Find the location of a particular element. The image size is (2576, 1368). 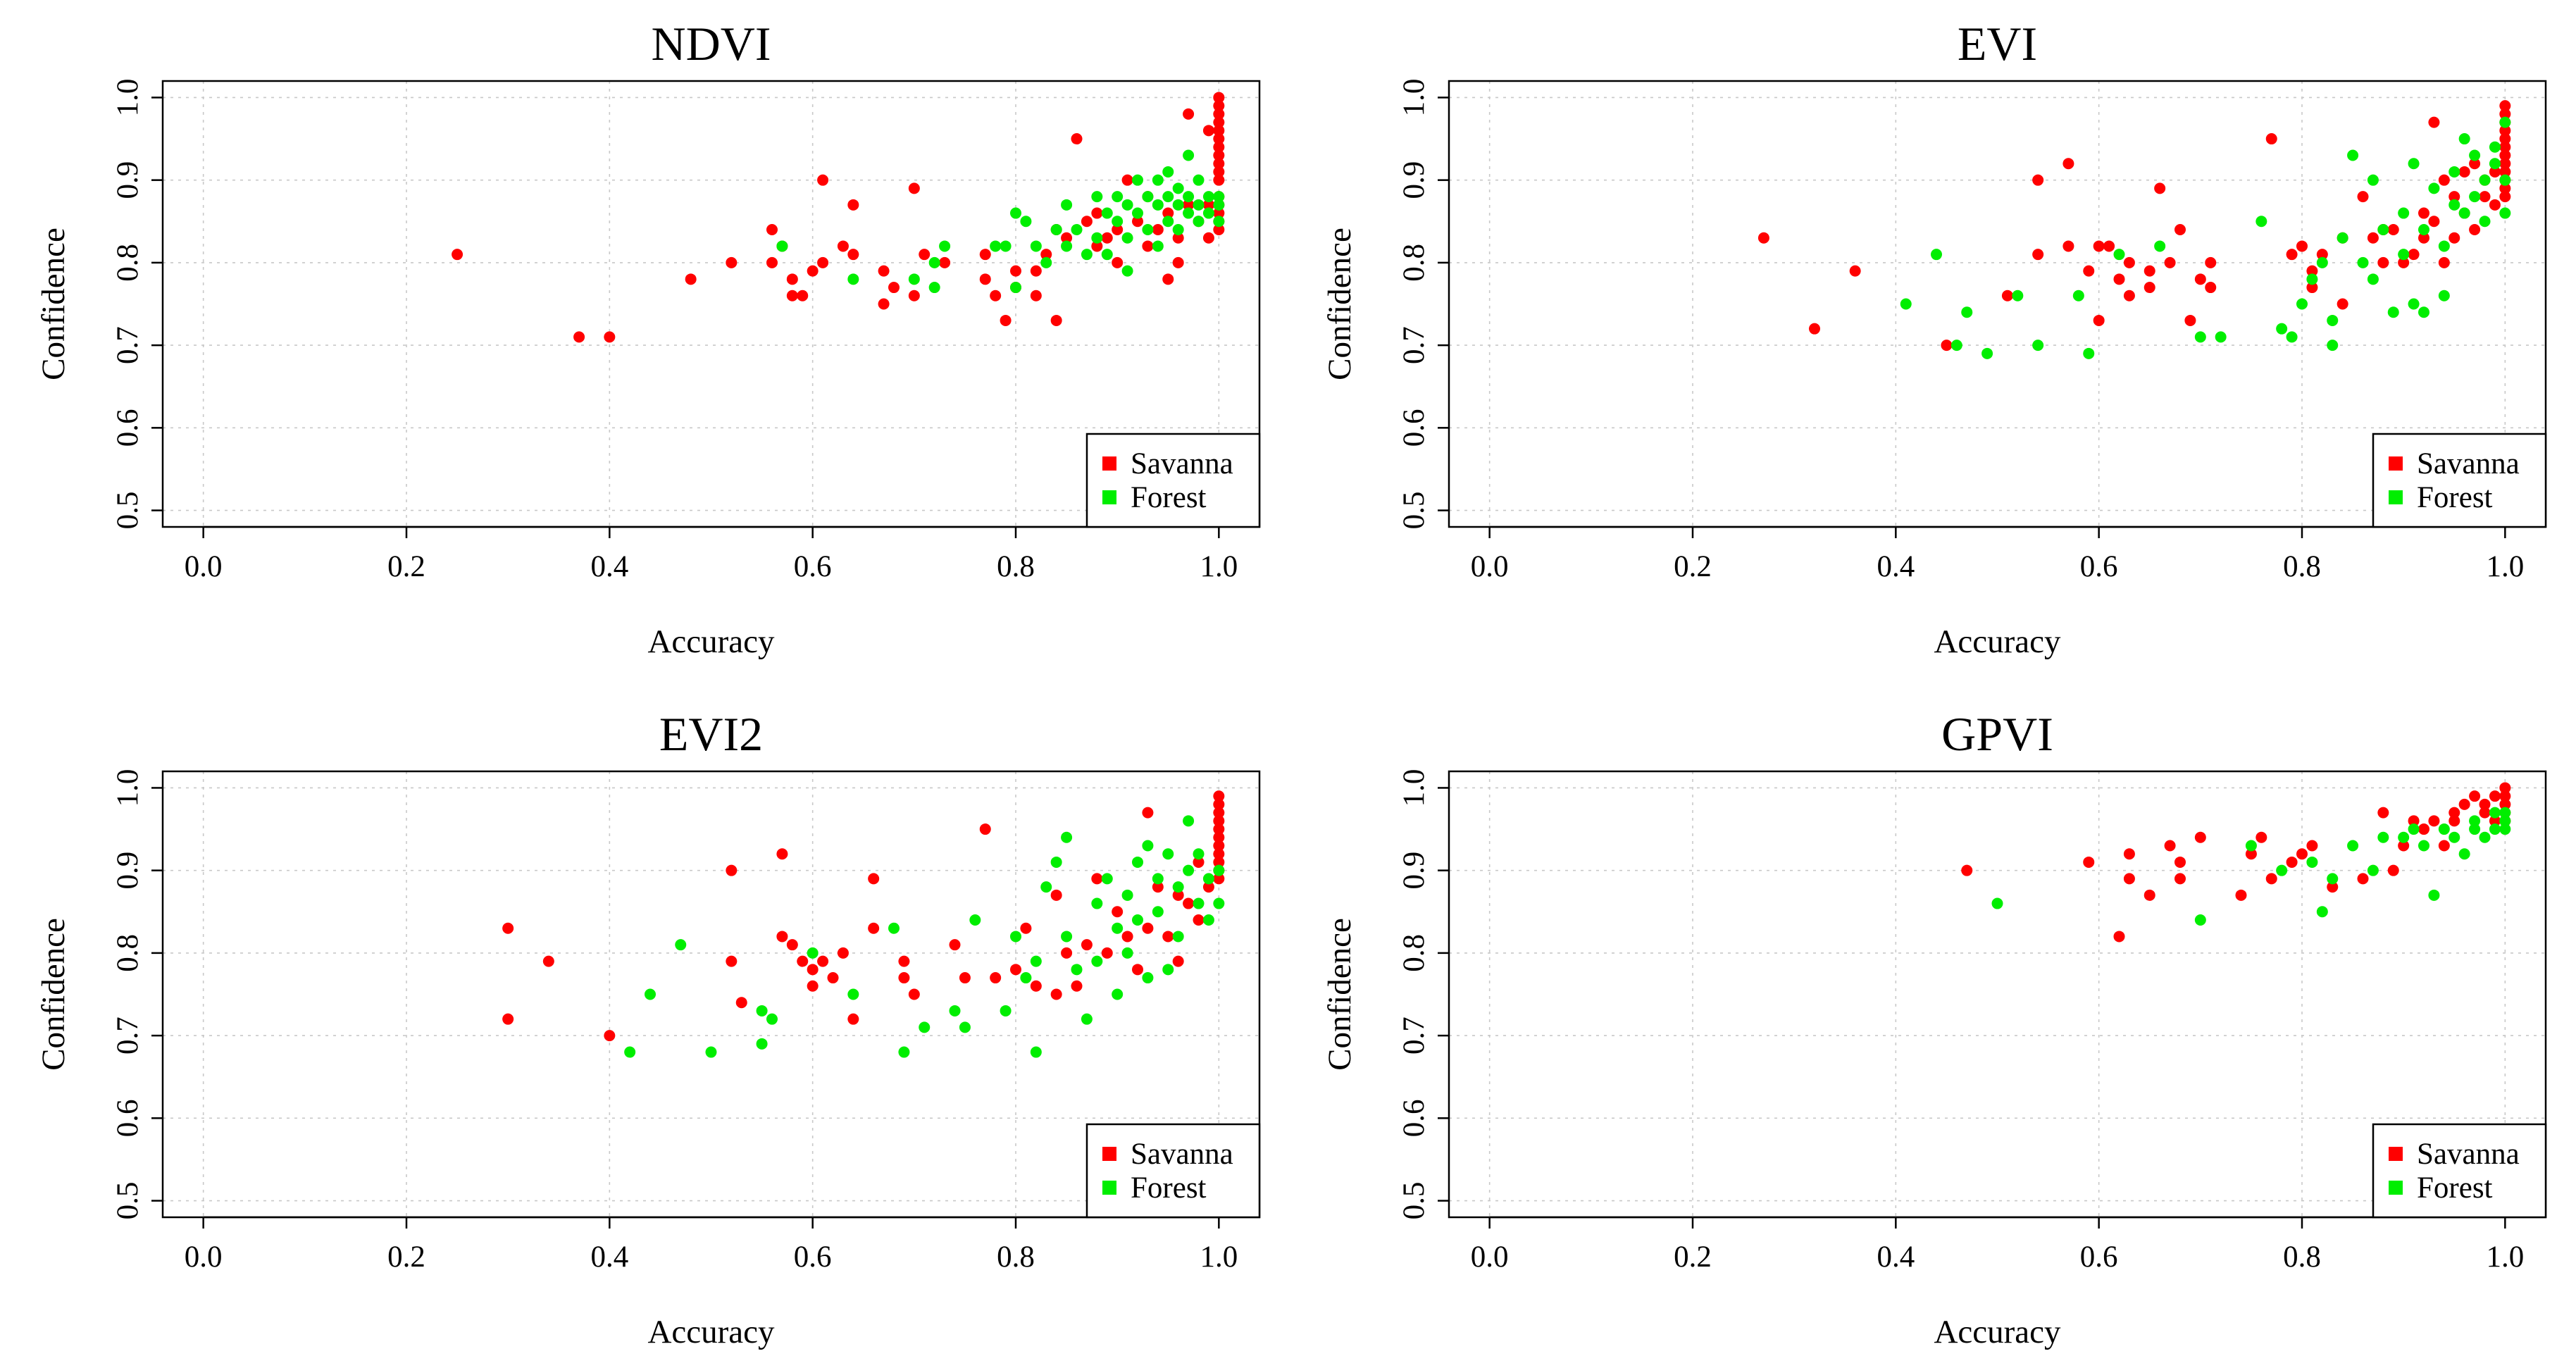

y-axis-label: Confidence is located at coordinates (53, 304).